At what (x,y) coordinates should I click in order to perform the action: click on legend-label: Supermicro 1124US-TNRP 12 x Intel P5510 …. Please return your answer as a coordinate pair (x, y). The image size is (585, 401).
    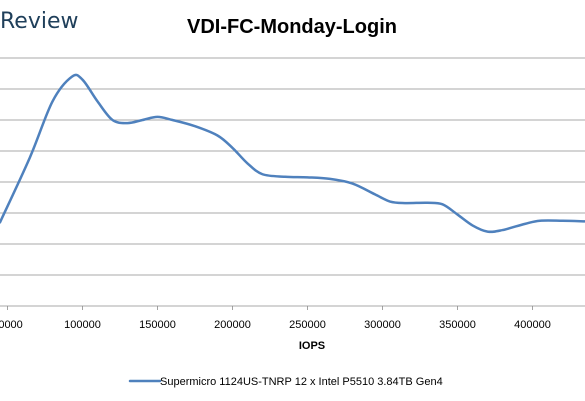
    Looking at the image, I should click on (301, 382).